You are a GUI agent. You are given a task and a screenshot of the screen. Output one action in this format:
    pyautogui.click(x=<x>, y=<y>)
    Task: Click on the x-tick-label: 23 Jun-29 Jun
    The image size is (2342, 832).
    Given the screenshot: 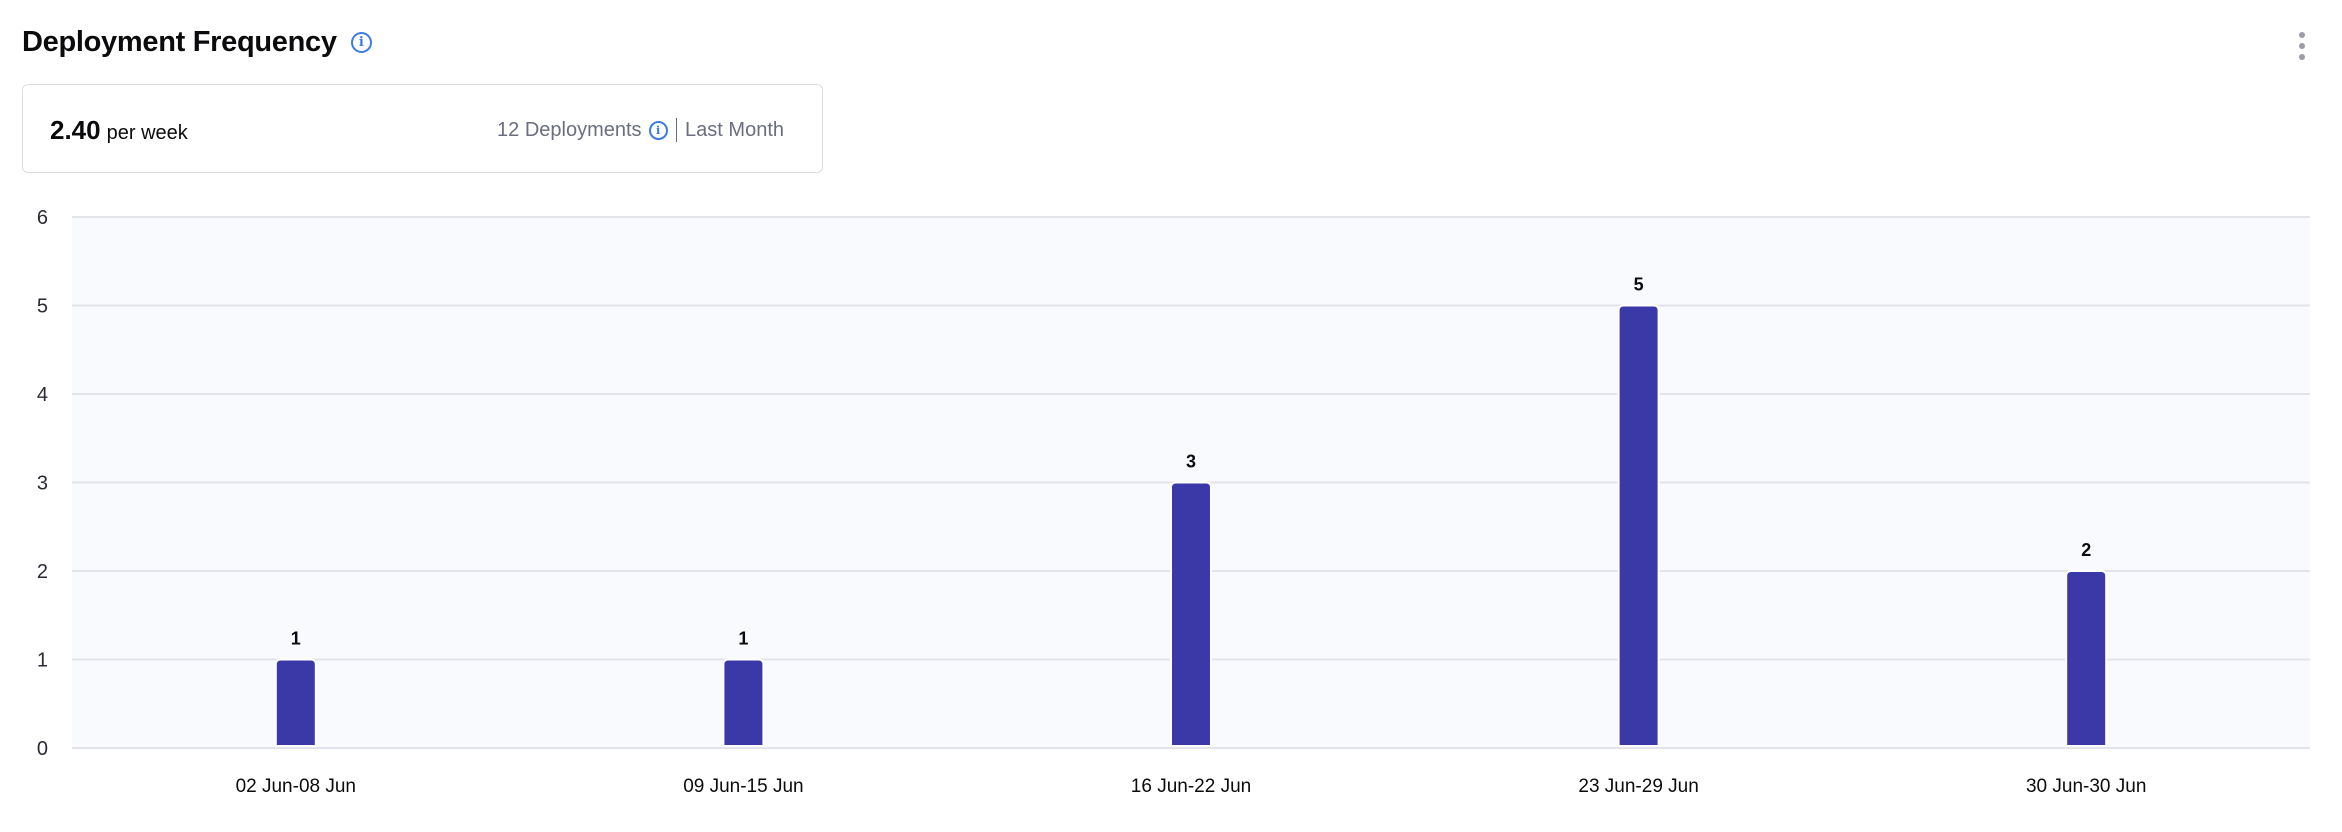 What is the action you would take?
    pyautogui.click(x=1638, y=786)
    